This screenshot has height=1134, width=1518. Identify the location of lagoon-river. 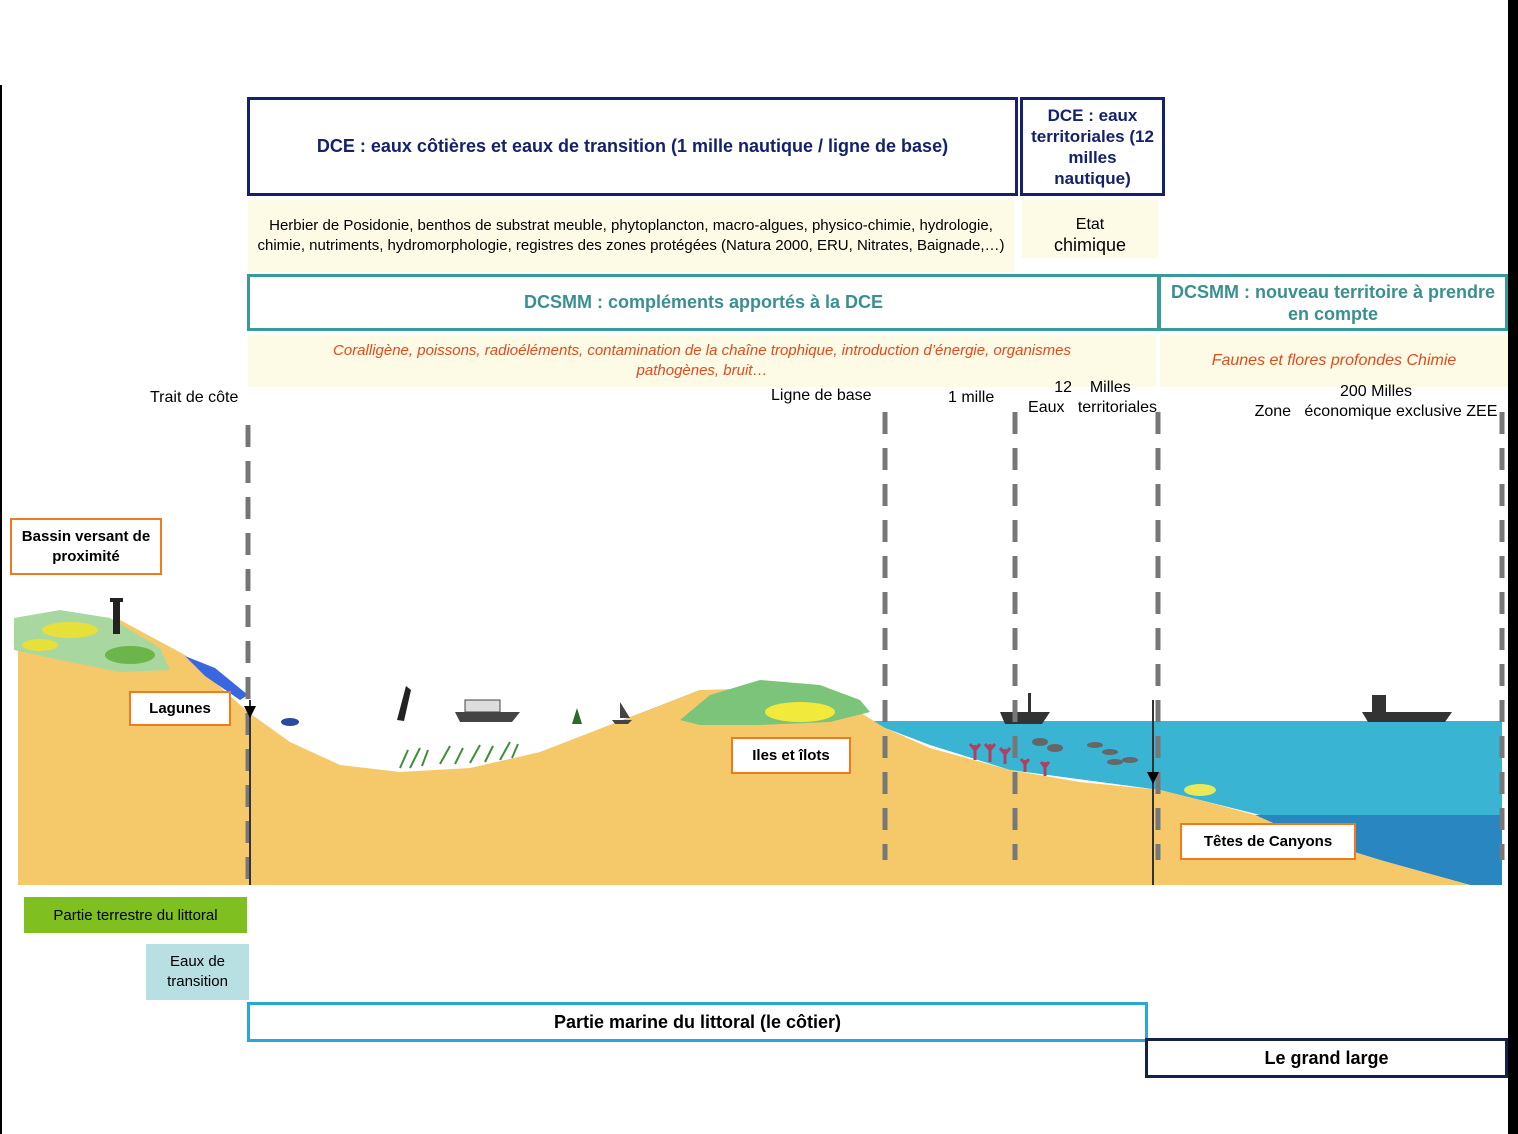
(216, 678).